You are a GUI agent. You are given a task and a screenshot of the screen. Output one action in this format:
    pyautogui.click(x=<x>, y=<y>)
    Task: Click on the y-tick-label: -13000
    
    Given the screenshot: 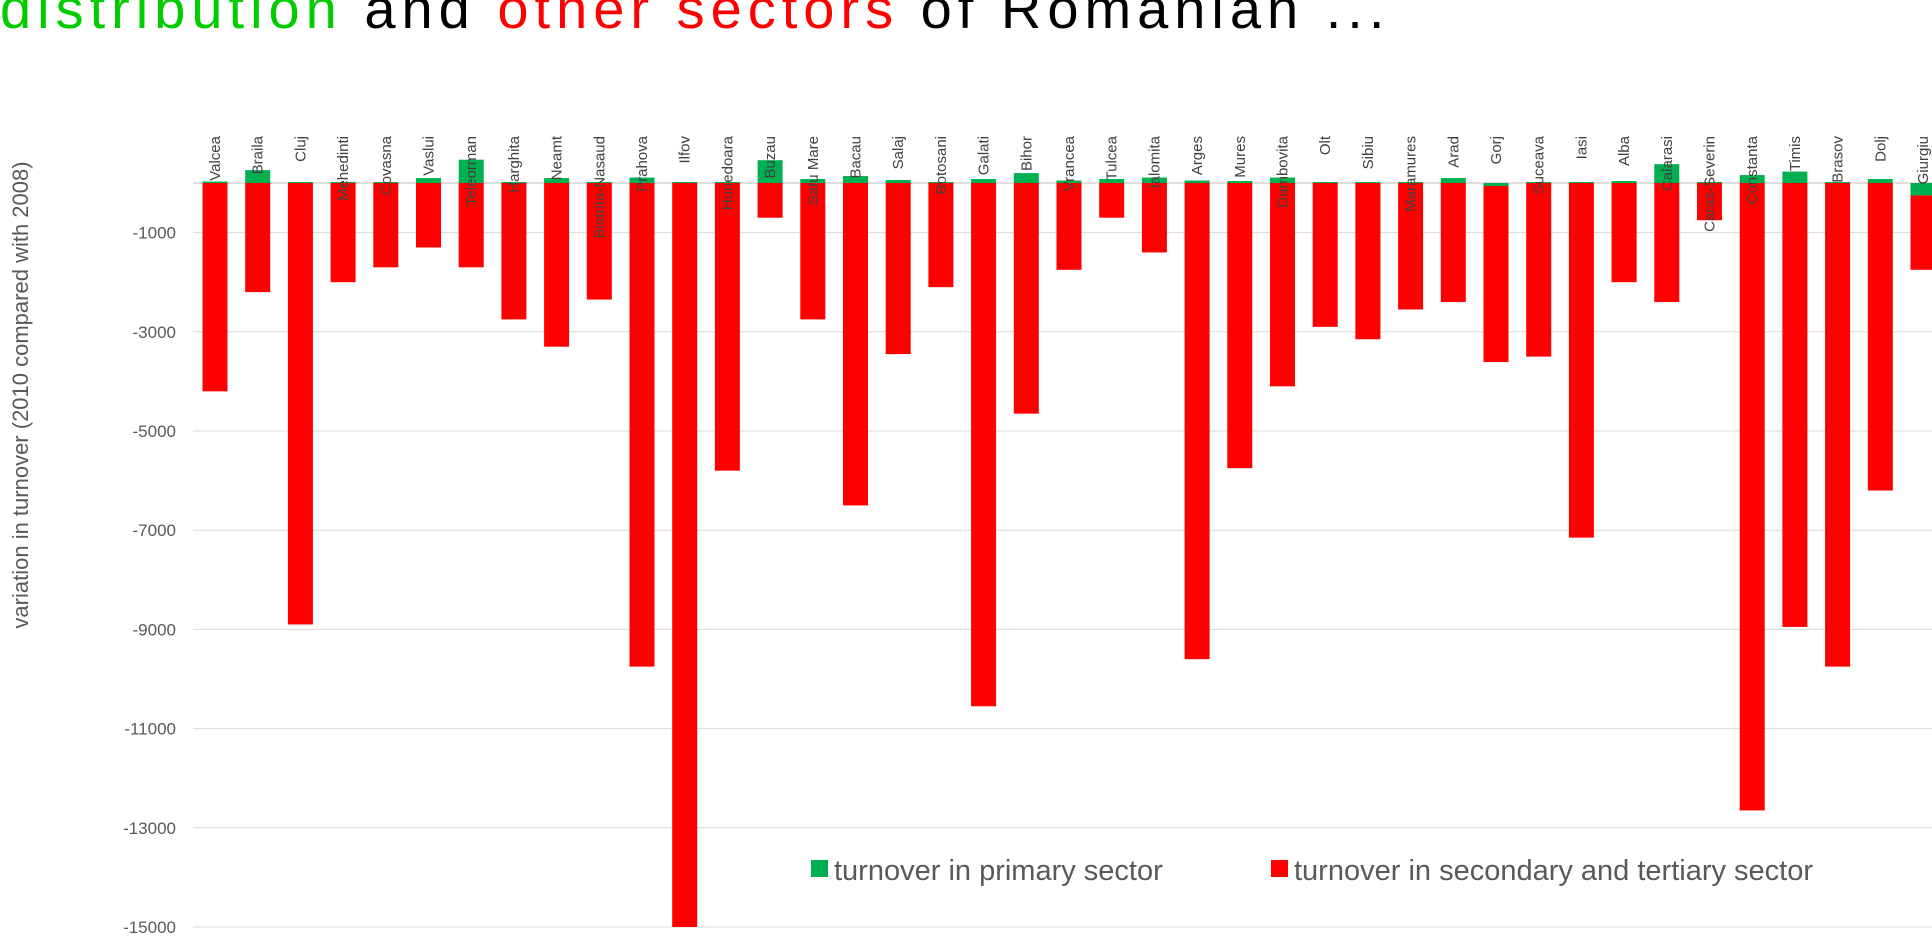 What is the action you would take?
    pyautogui.click(x=149, y=828)
    